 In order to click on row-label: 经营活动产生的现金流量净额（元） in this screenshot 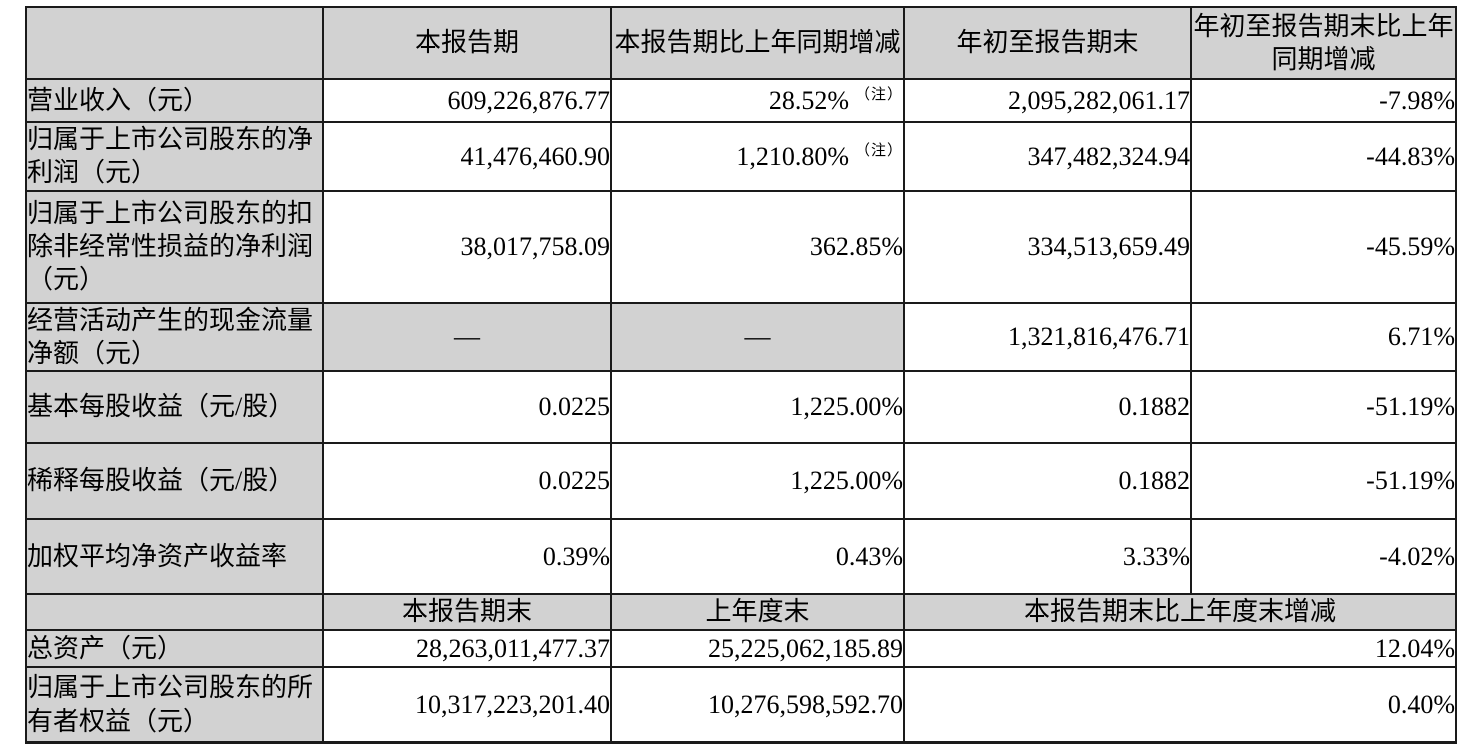, I will do `click(174, 337)`.